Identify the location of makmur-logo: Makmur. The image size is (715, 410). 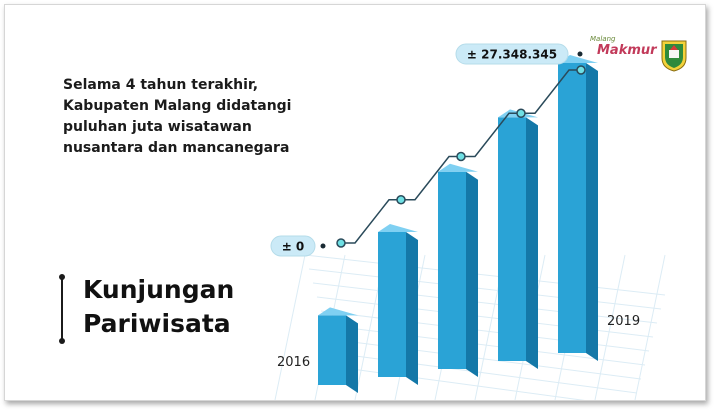
(627, 50).